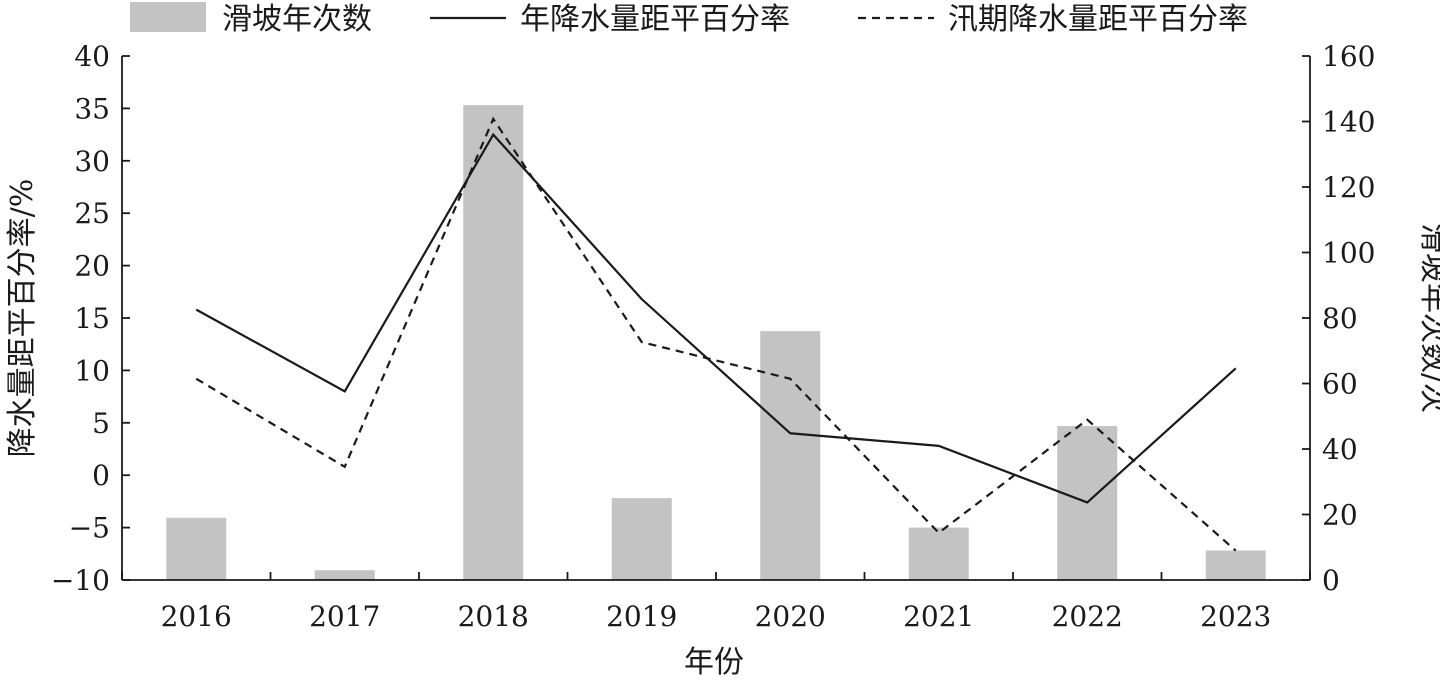 The width and height of the screenshot is (1440, 683). I want to click on right-y-tick-label: 40, so click(1340, 449).